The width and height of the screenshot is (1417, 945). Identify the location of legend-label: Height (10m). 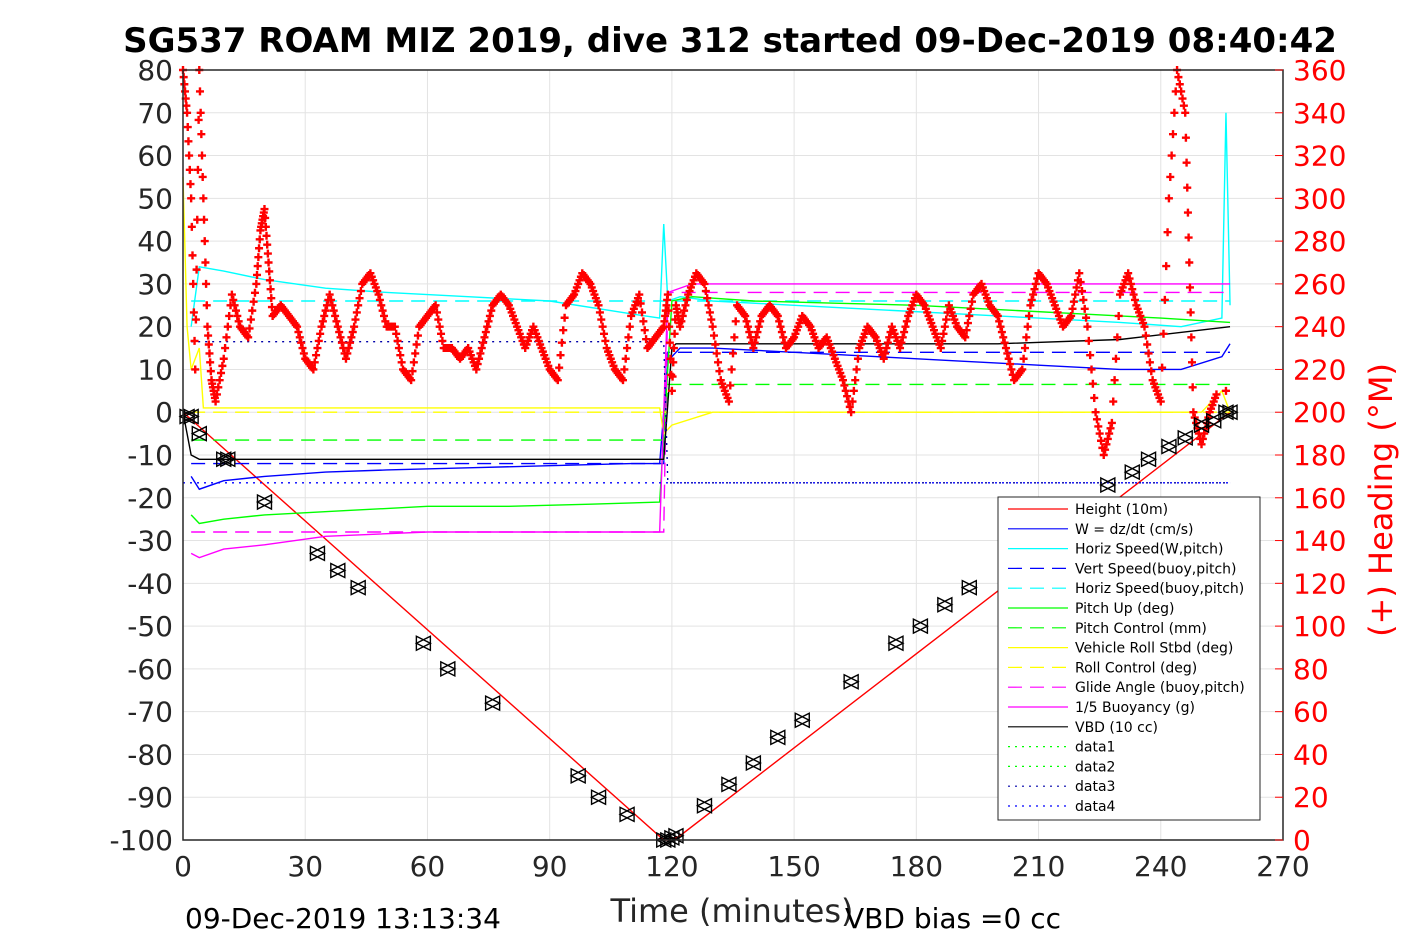
(1121, 510).